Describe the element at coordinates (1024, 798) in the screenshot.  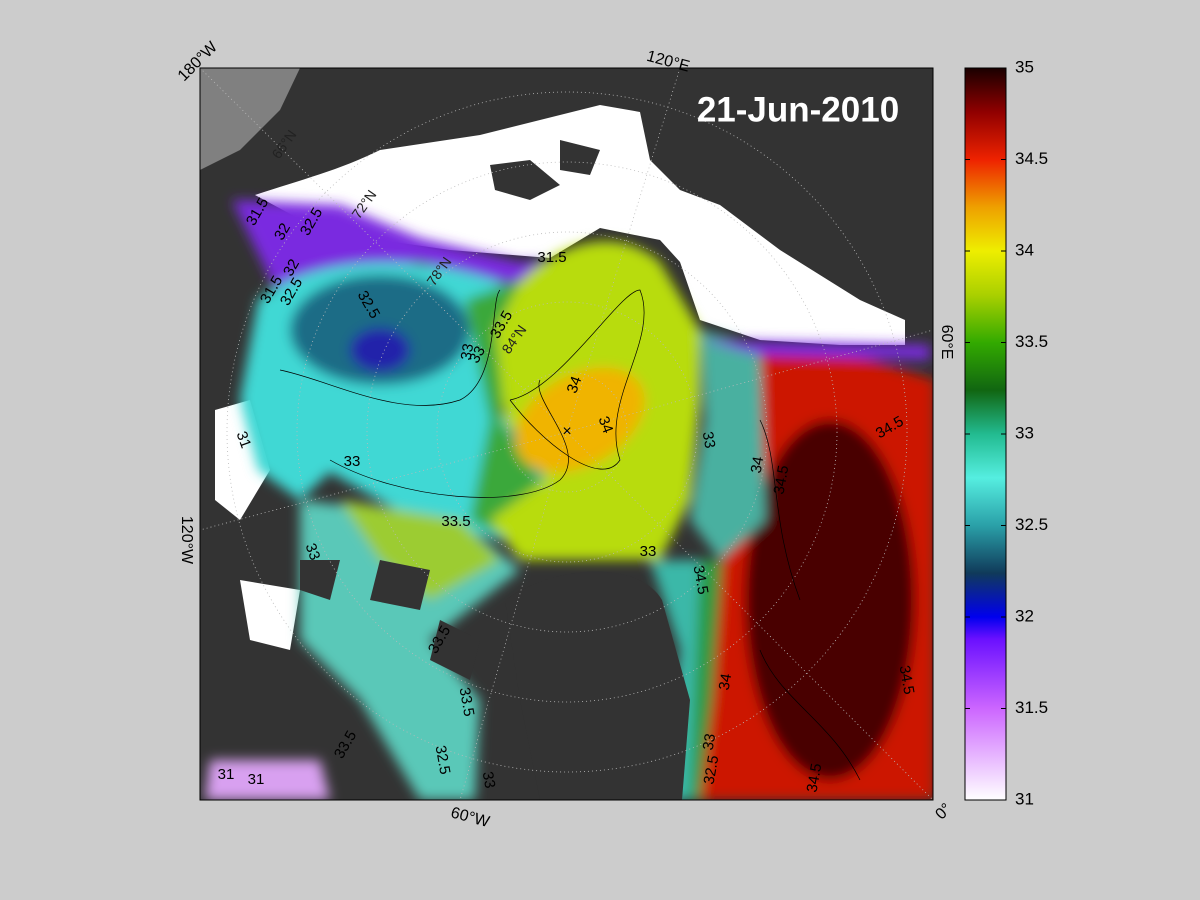
I see `tick-label: 31` at that location.